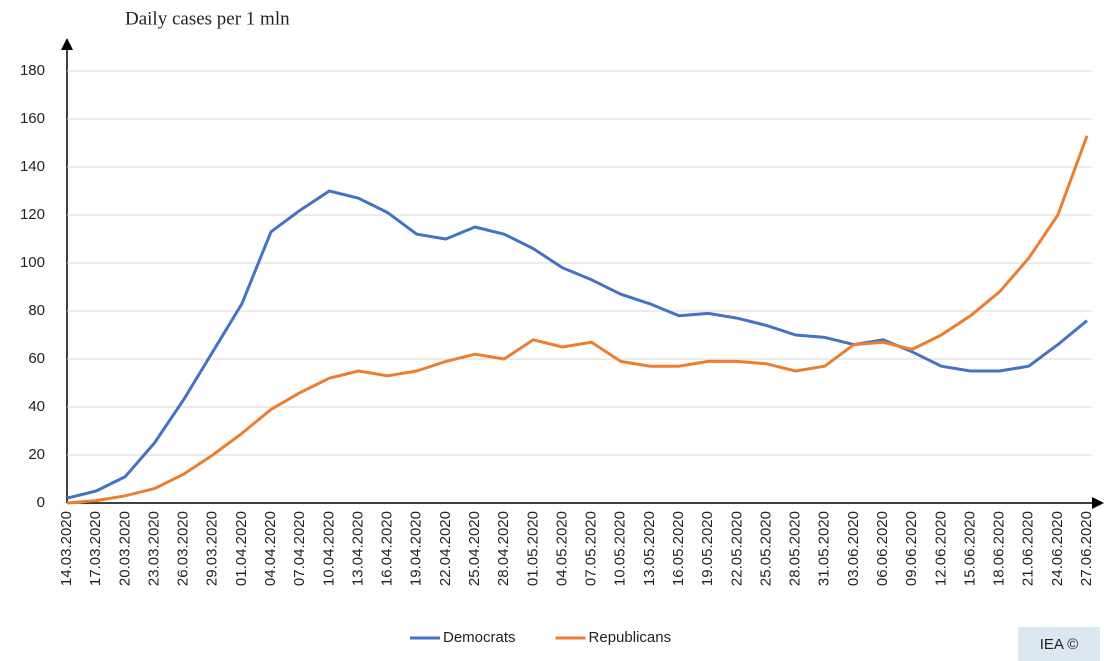 The width and height of the screenshot is (1104, 661). Describe the element at coordinates (41, 502) in the screenshot. I see `y-tick-label: 0` at that location.